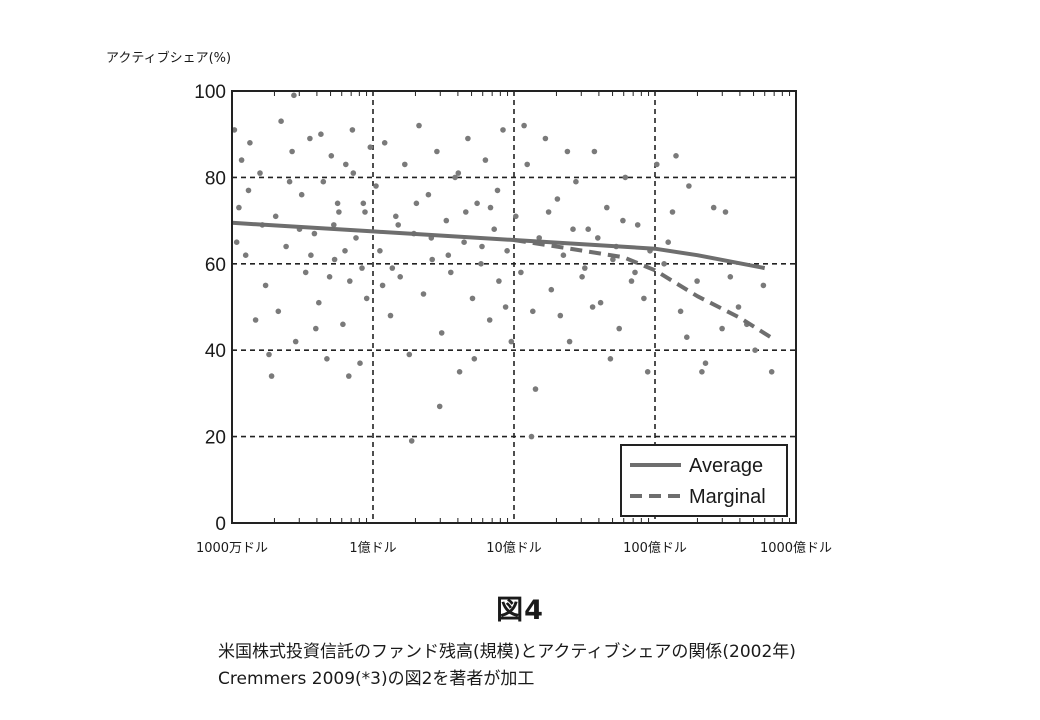 This screenshot has height=720, width=1040. What do you see at coordinates (215, 438) in the screenshot?
I see `y-tick-label: 20` at bounding box center [215, 438].